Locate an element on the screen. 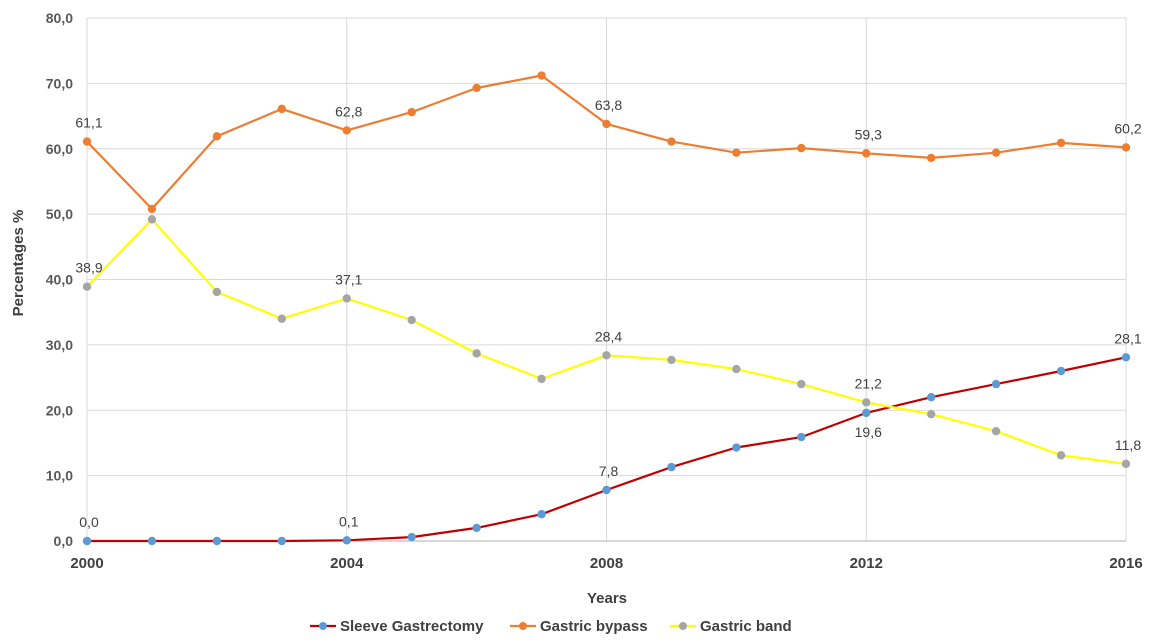 Image resolution: width=1150 pixels, height=641 pixels. legend-item-gastric-band: Gastric band is located at coordinates (731, 626).